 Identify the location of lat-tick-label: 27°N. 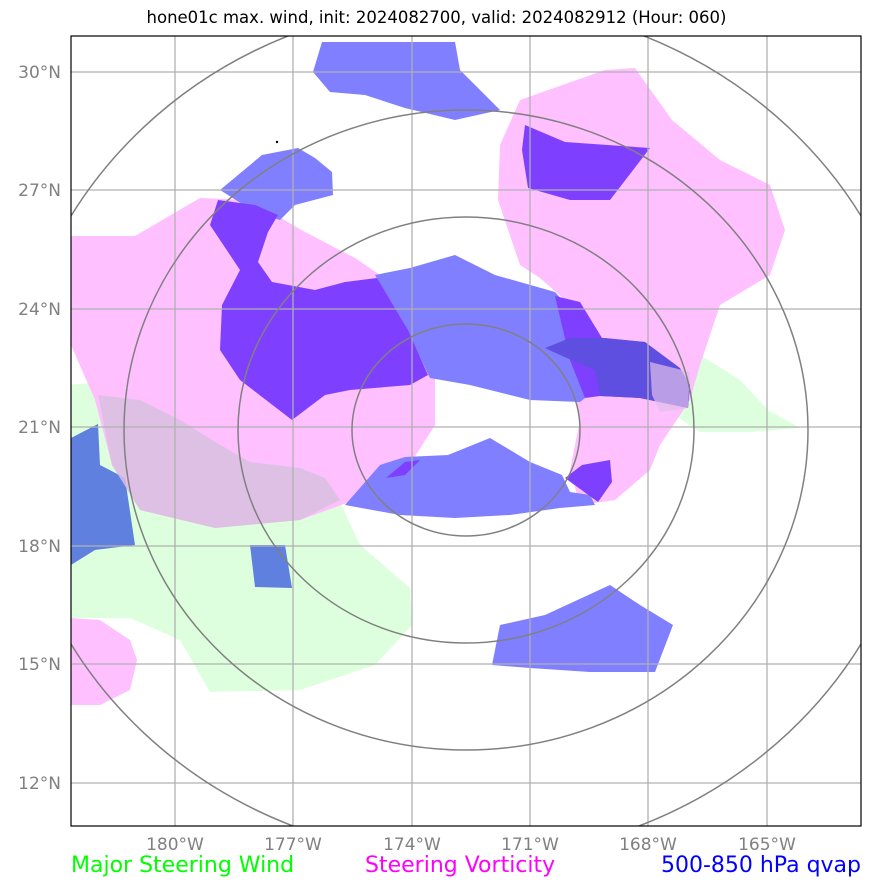
(39, 191).